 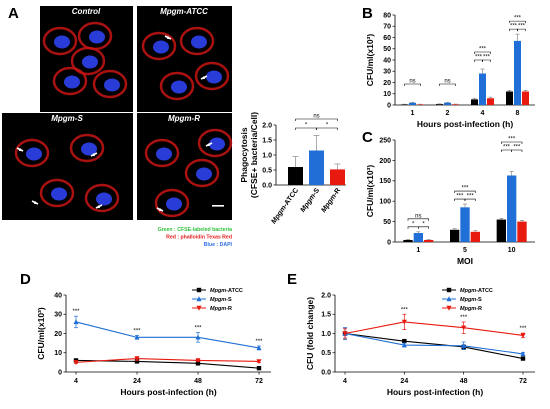 What do you see at coordinates (234, 291) in the screenshot?
I see `chart-d-legend-label-suffix: -ATCC` at bounding box center [234, 291].